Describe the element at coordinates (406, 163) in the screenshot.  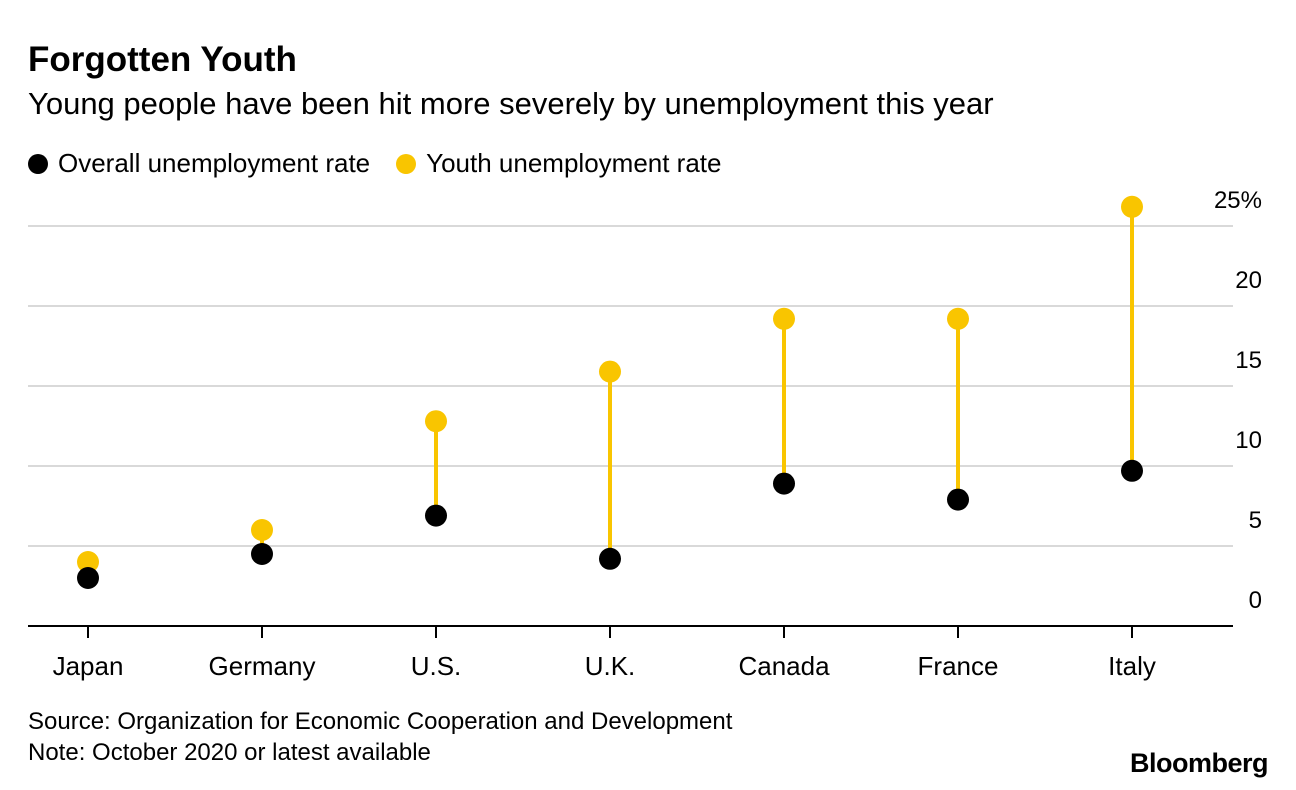
I see `legend-marker-youth` at that location.